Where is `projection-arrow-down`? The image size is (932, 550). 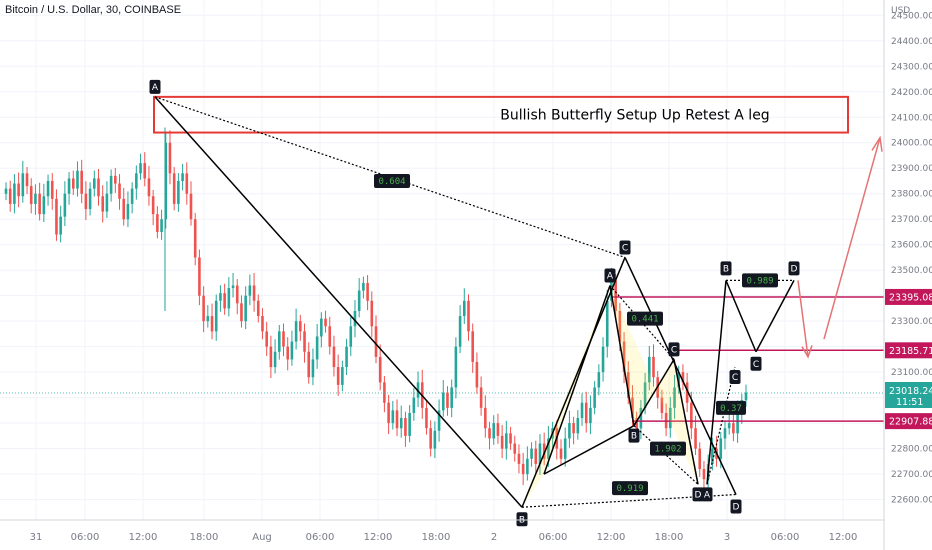
projection-arrow-down is located at coordinates (803, 318).